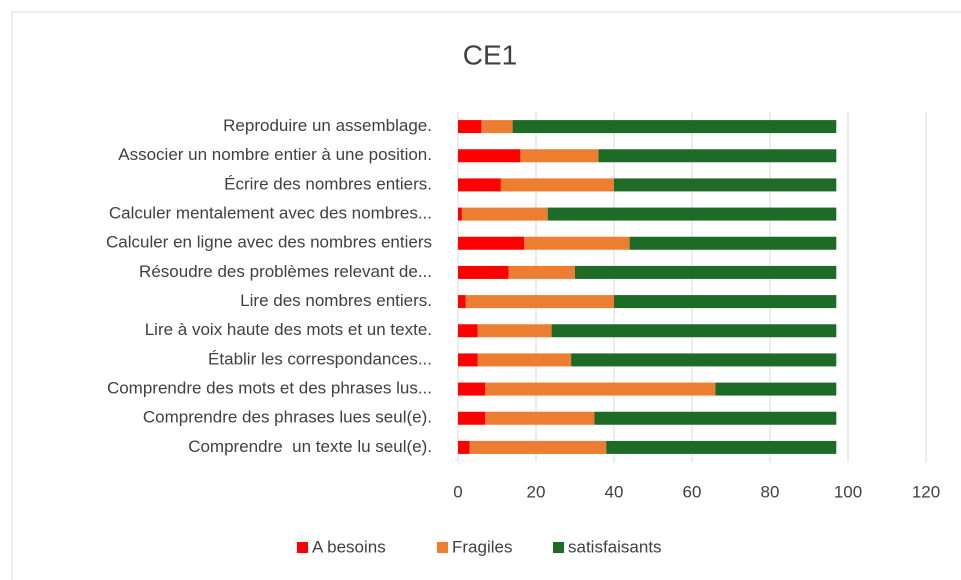  Describe the element at coordinates (926, 491) in the screenshot. I see `x-tick-label: 120` at that location.